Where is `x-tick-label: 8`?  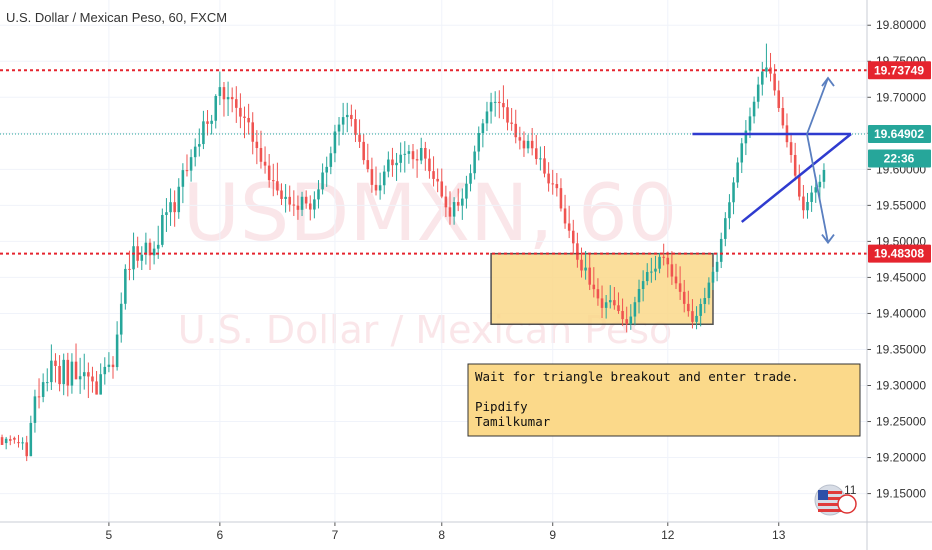
x-tick-label: 8 is located at coordinates (441, 535).